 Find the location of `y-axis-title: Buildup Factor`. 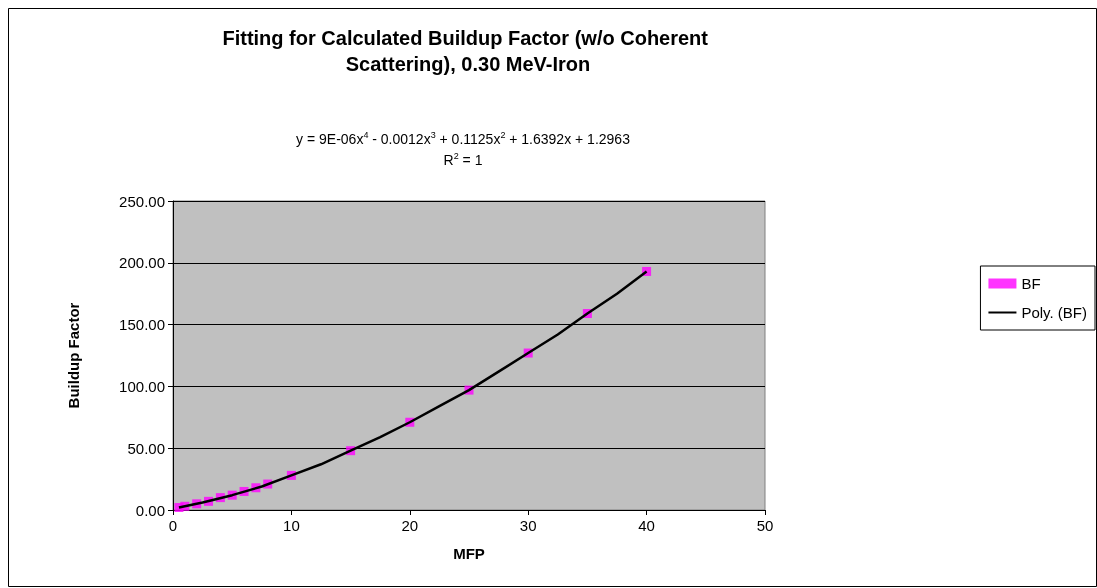

y-axis-title: Buildup Factor is located at coordinates (73, 355).